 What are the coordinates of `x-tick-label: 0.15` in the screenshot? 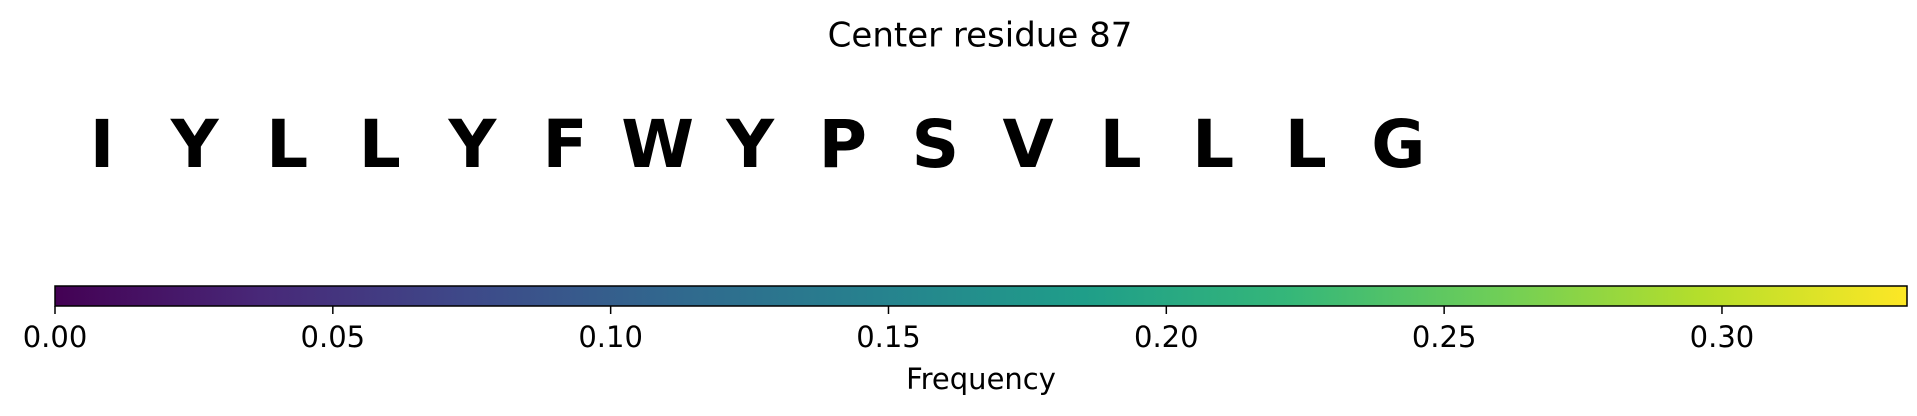 It's located at (888, 337).